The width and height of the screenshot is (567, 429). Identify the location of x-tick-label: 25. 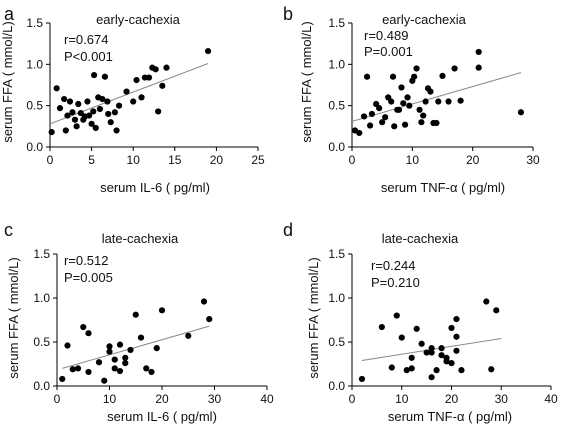
(258, 160).